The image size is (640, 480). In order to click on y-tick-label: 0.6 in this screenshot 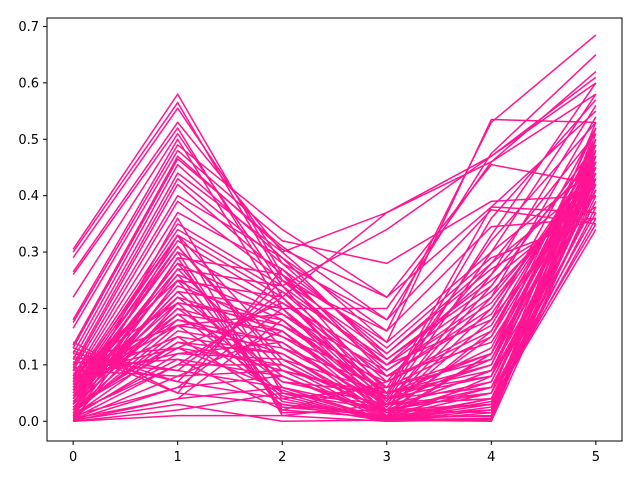, I will do `click(28, 83)`.